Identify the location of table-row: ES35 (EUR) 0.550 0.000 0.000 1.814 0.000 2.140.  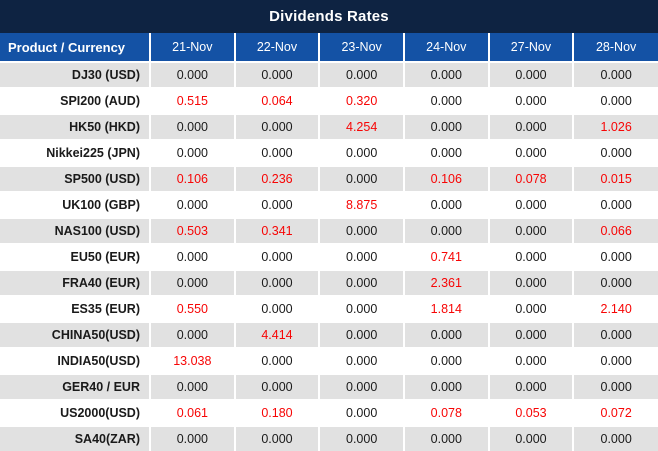
(329, 309).